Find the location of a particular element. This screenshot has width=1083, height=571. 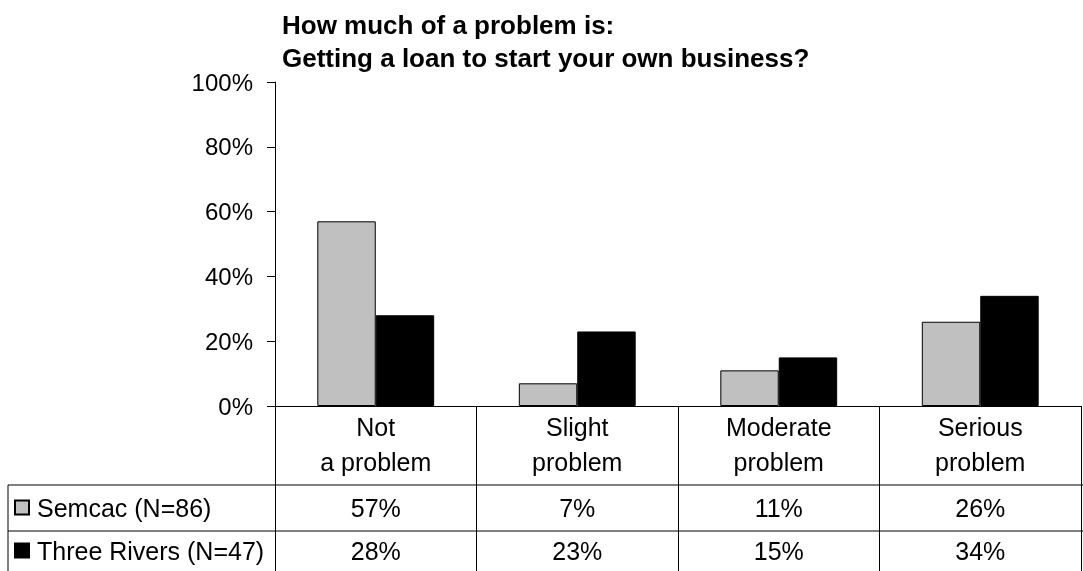

data-label: 7% is located at coordinates (577, 508).